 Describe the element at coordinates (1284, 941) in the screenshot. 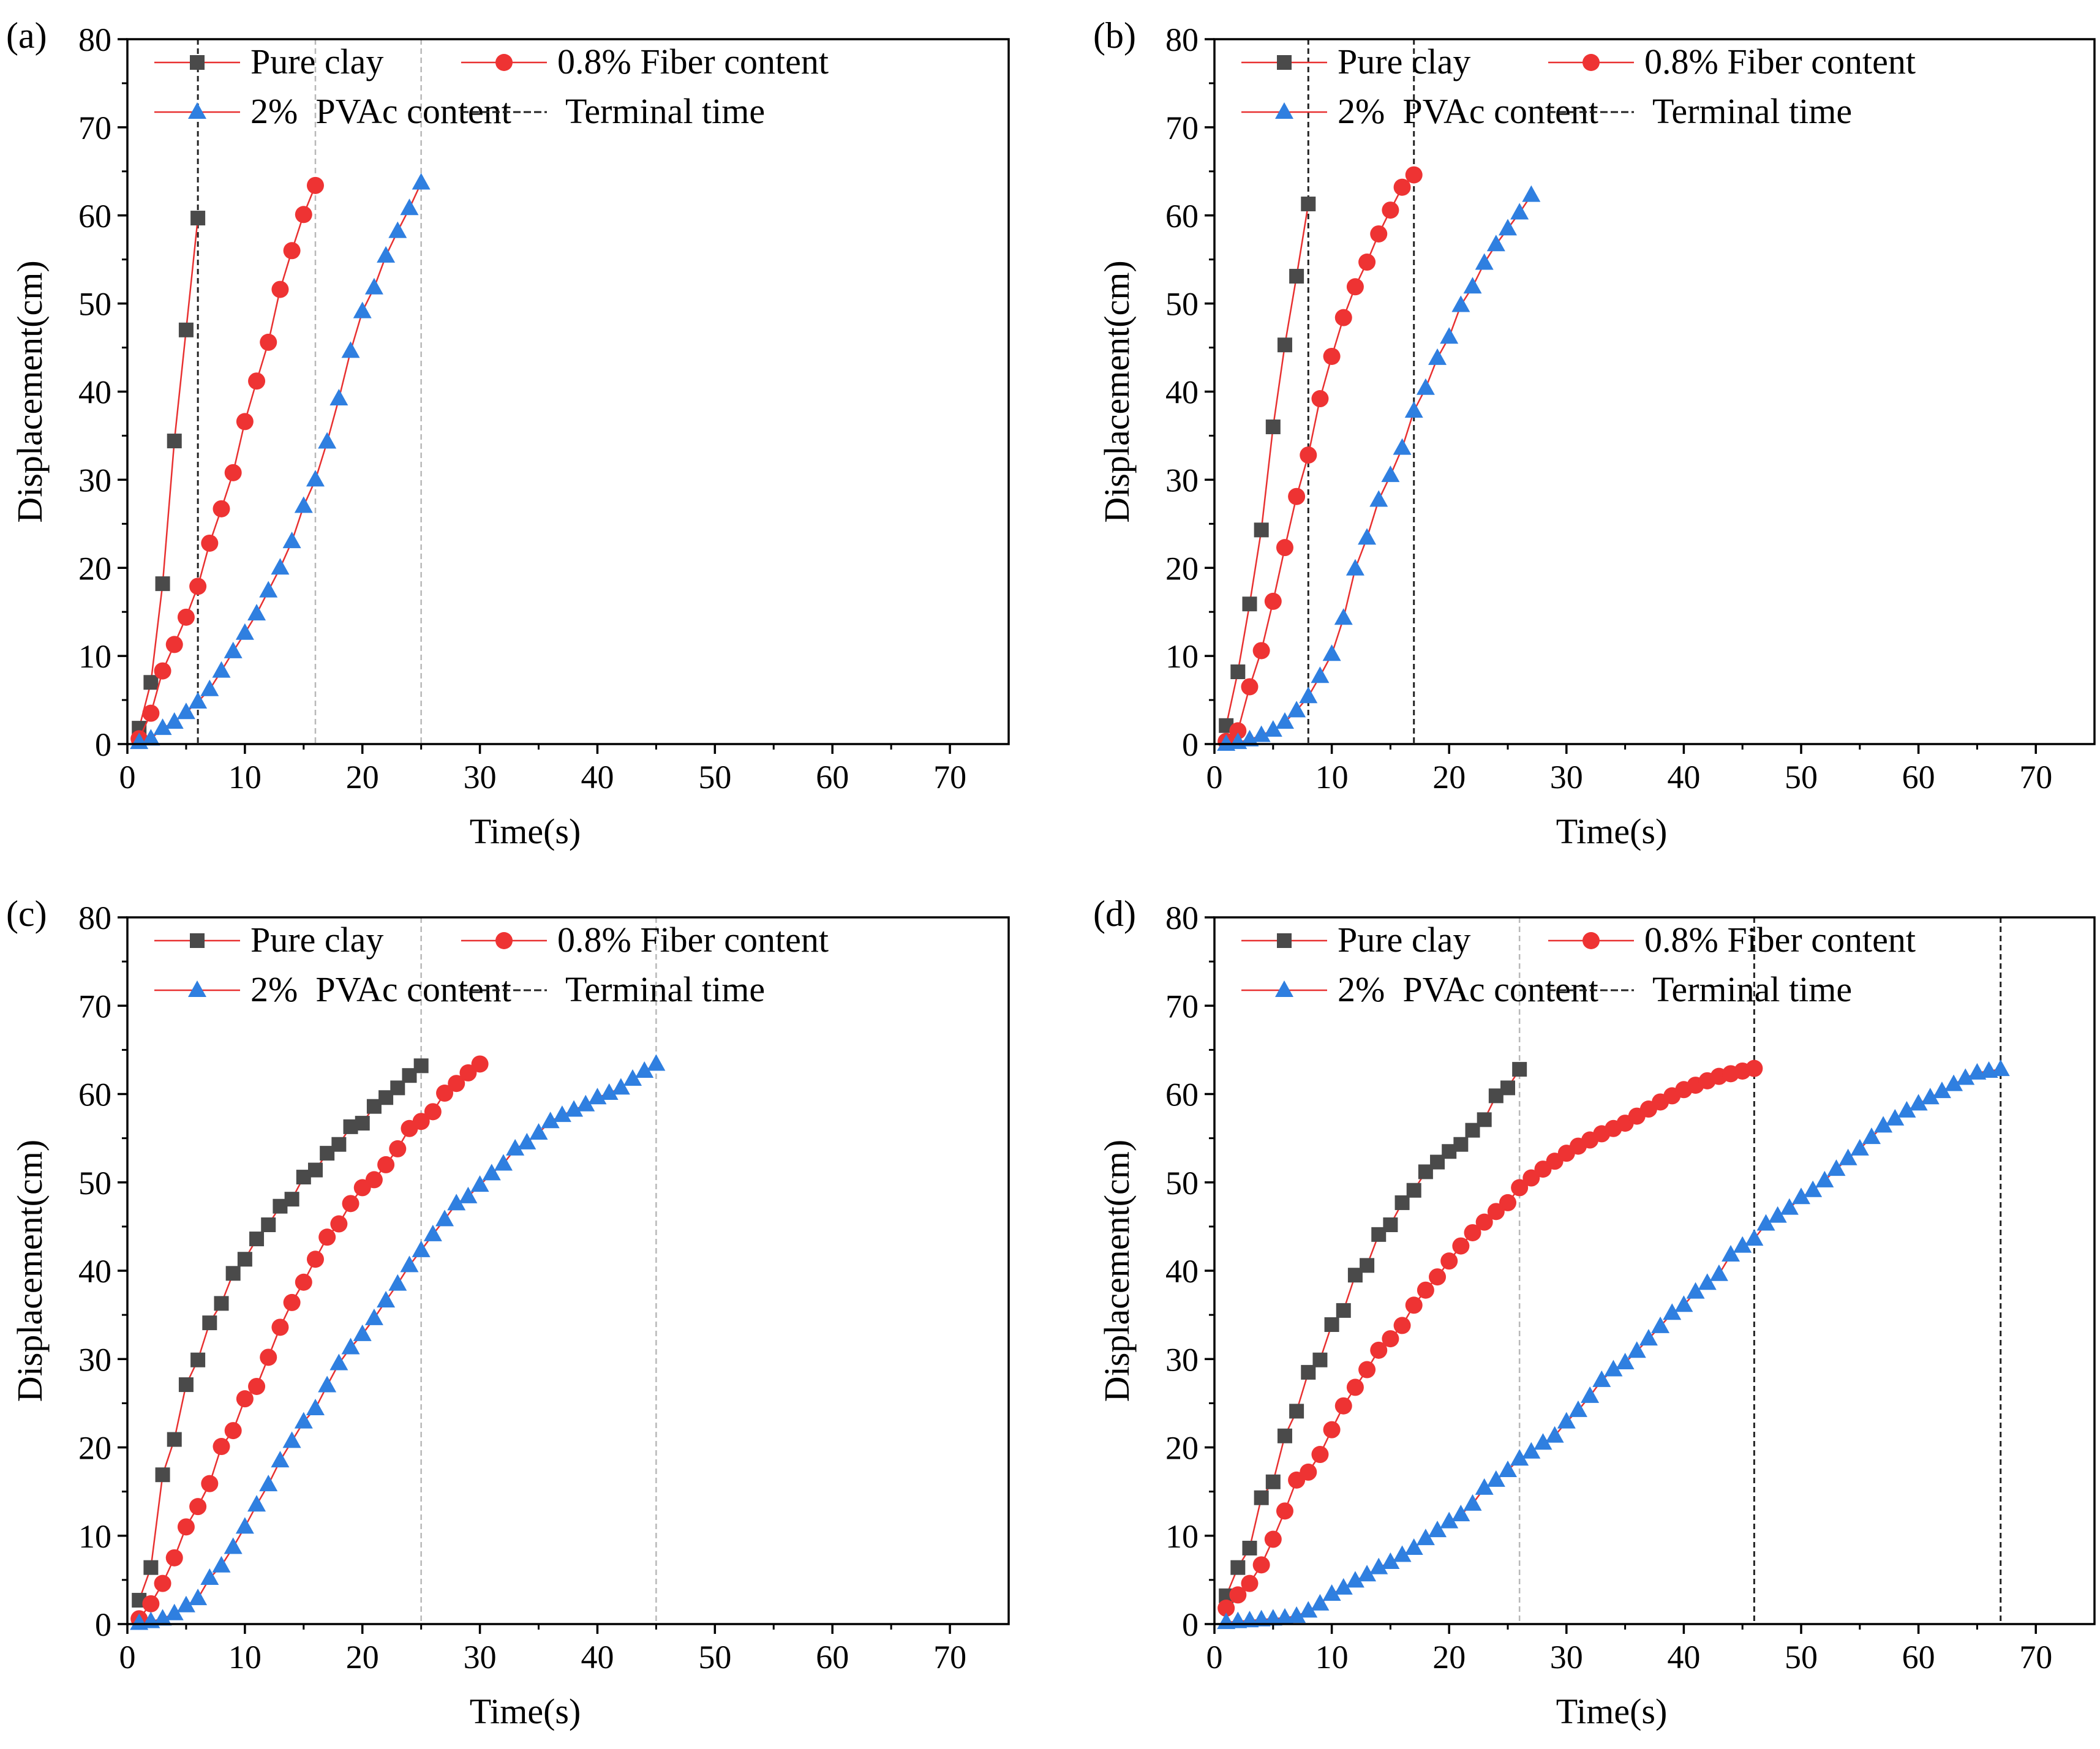

I see `legend-marker-pure-clay` at that location.